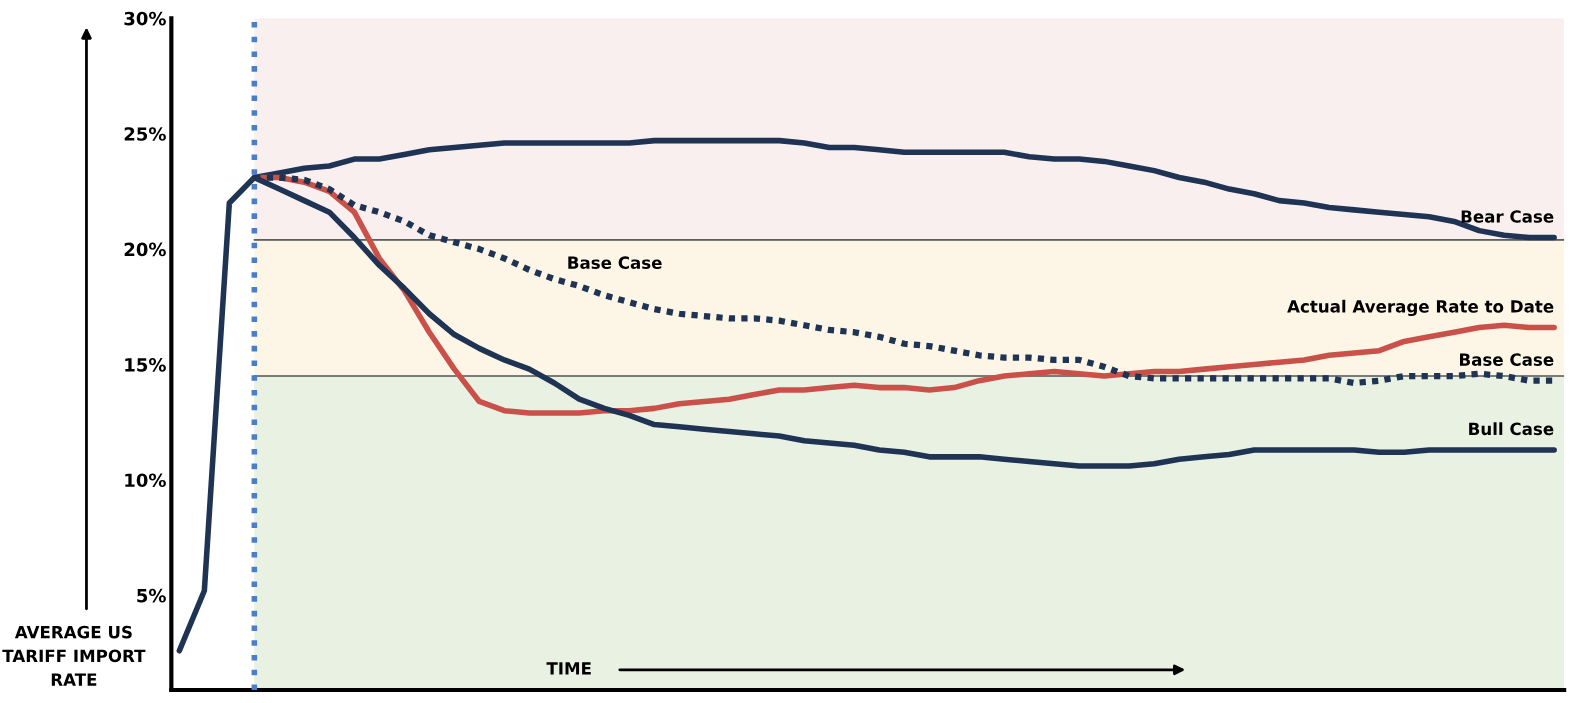 This screenshot has width=1572, height=703. I want to click on x-axis-title: TIME, so click(568, 668).